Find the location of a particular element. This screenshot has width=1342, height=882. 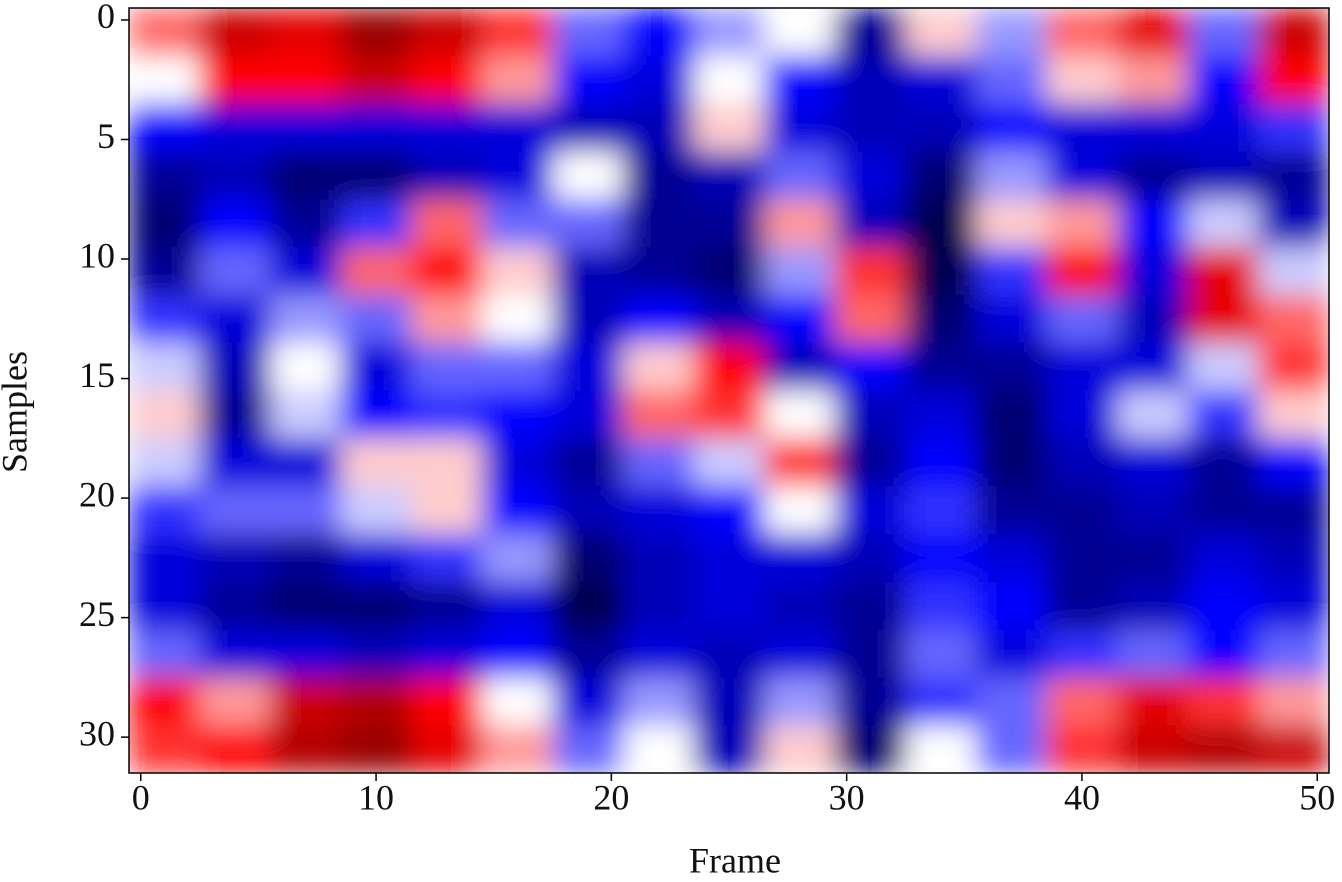

y-tick-label: 25 is located at coordinates (97, 614).